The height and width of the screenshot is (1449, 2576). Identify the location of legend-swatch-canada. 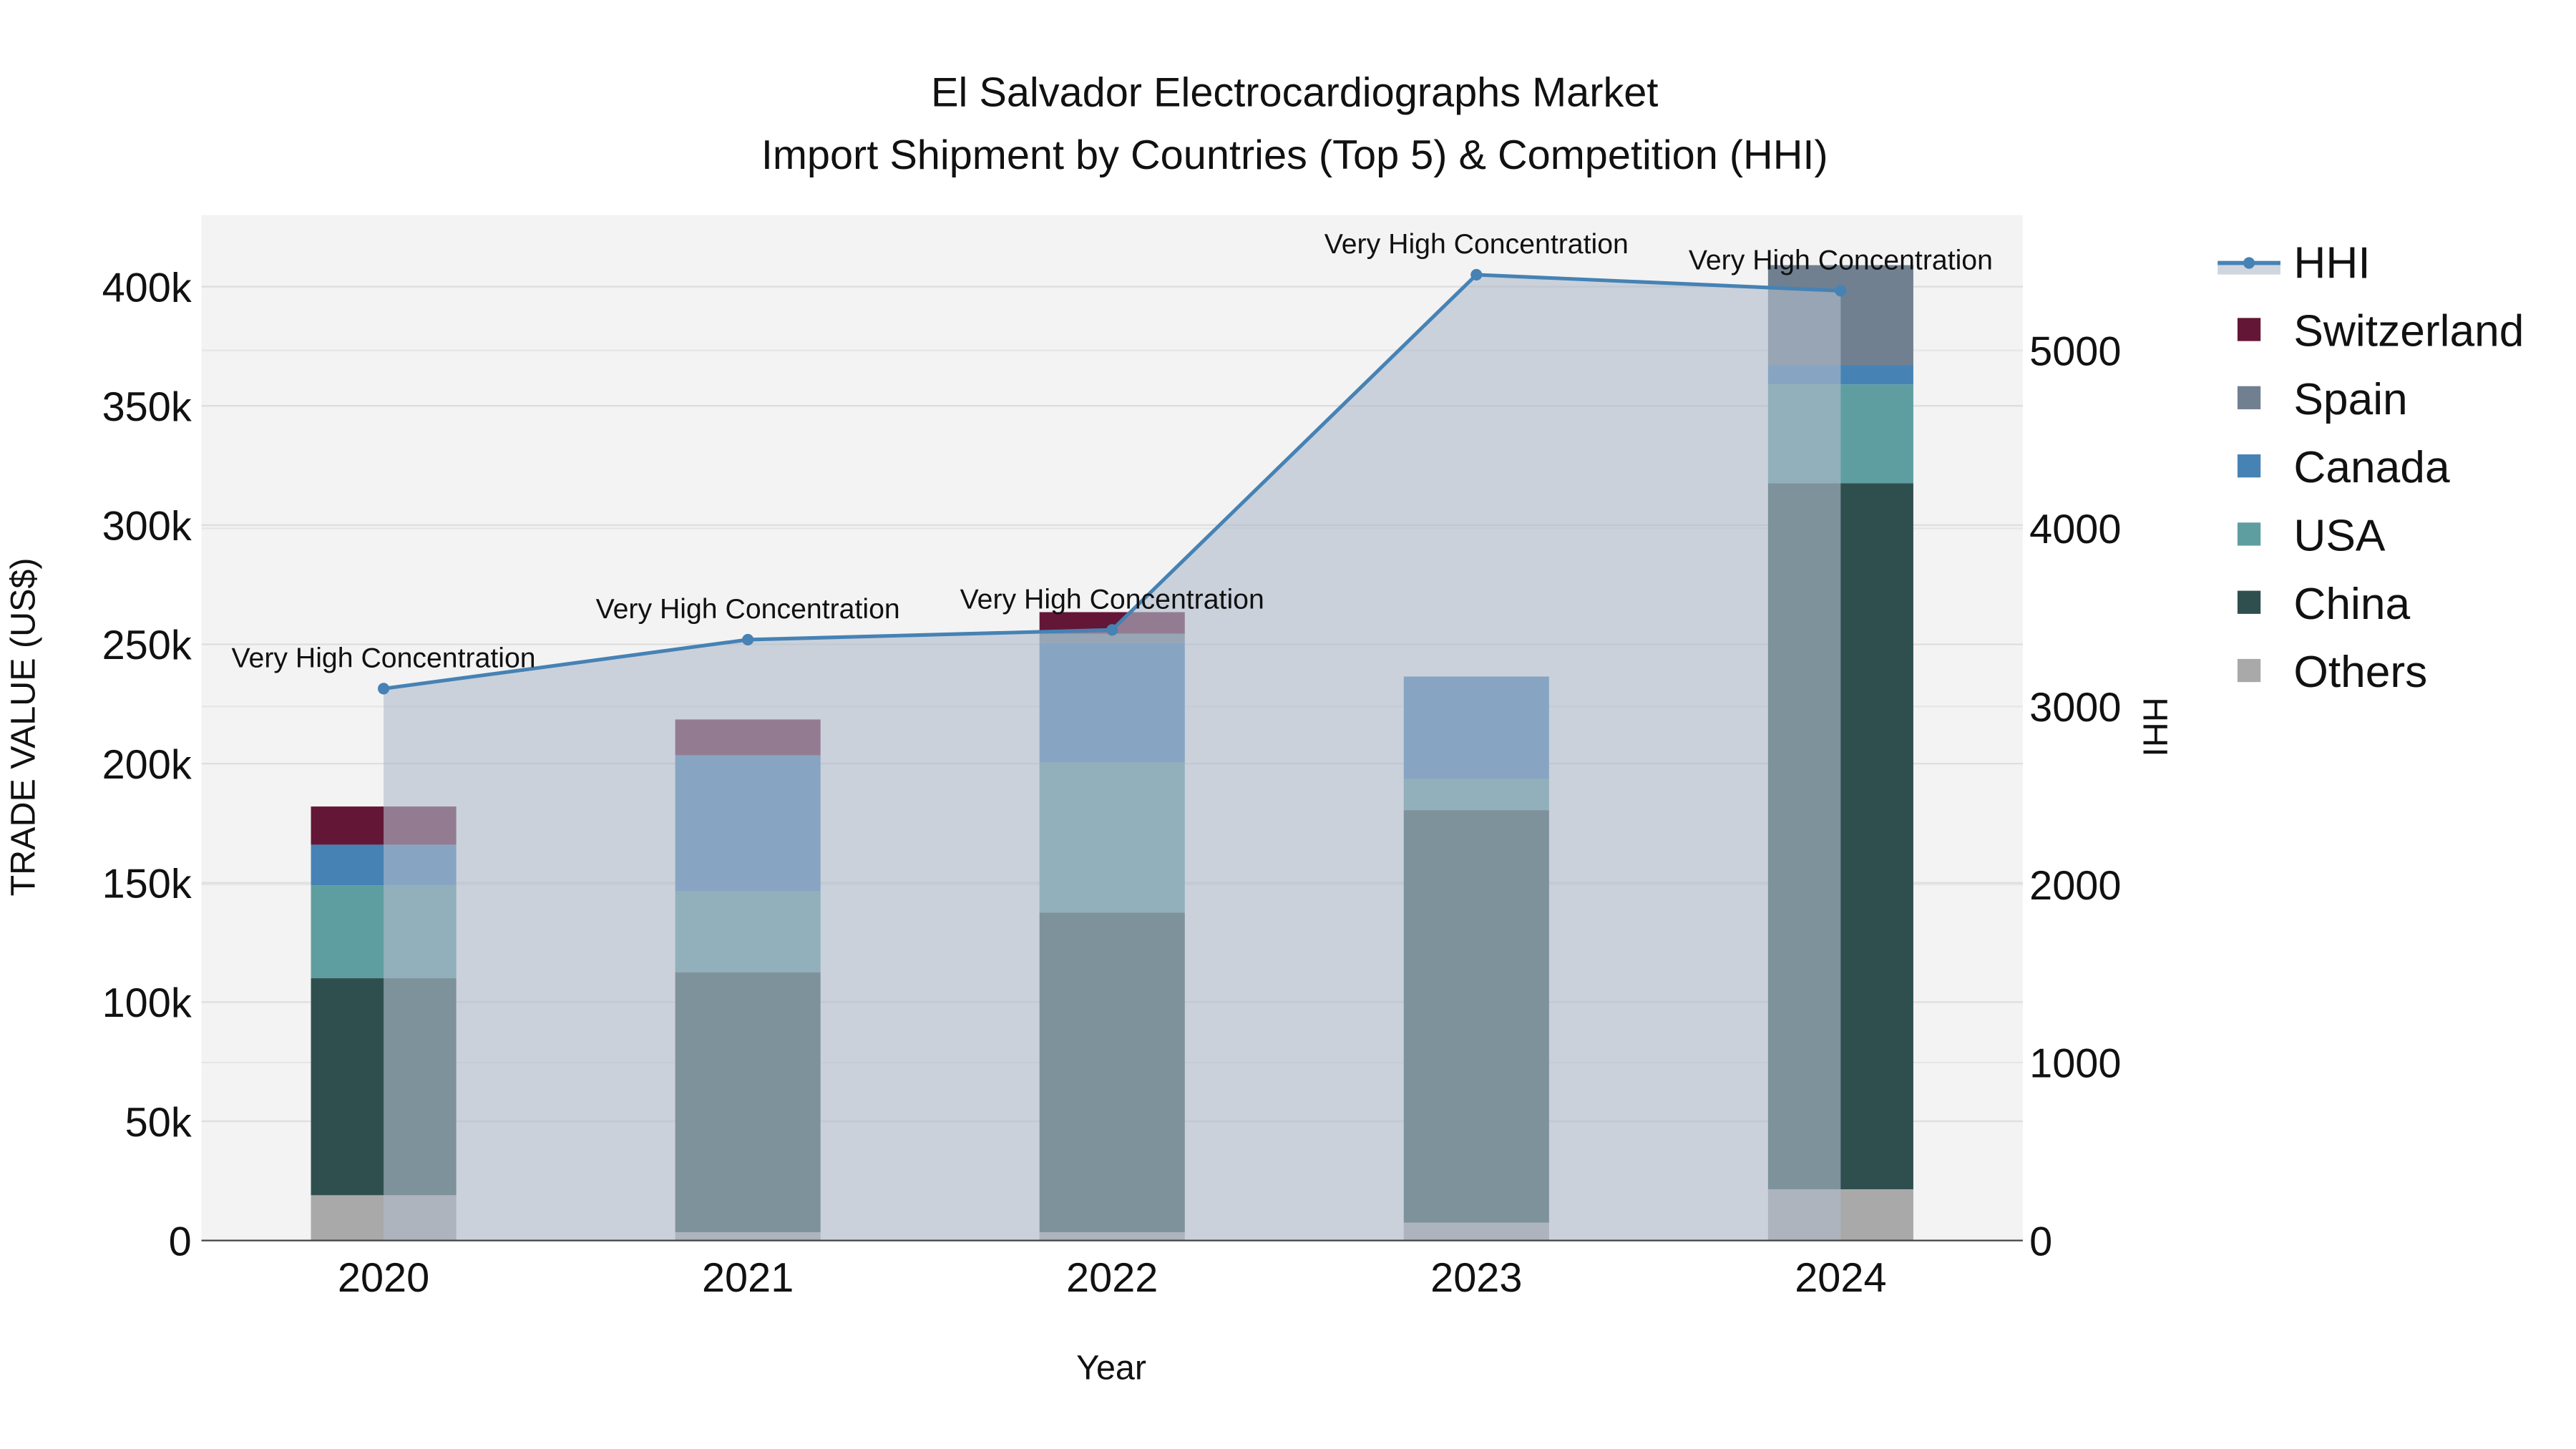
(2249, 466).